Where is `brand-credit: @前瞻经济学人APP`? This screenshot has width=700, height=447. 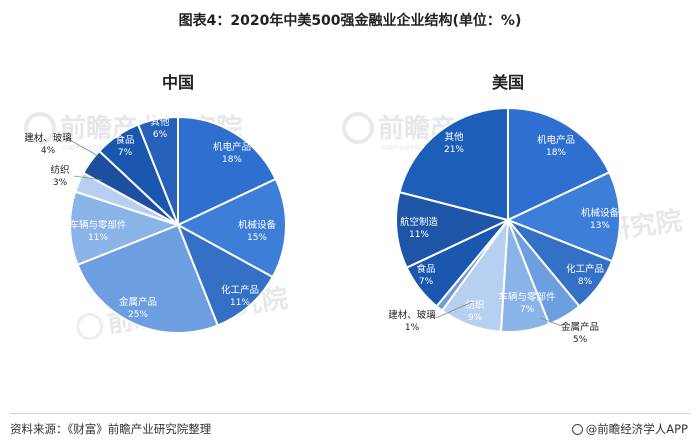
brand-credit: @前瞻经济学人APP is located at coordinates (629, 429).